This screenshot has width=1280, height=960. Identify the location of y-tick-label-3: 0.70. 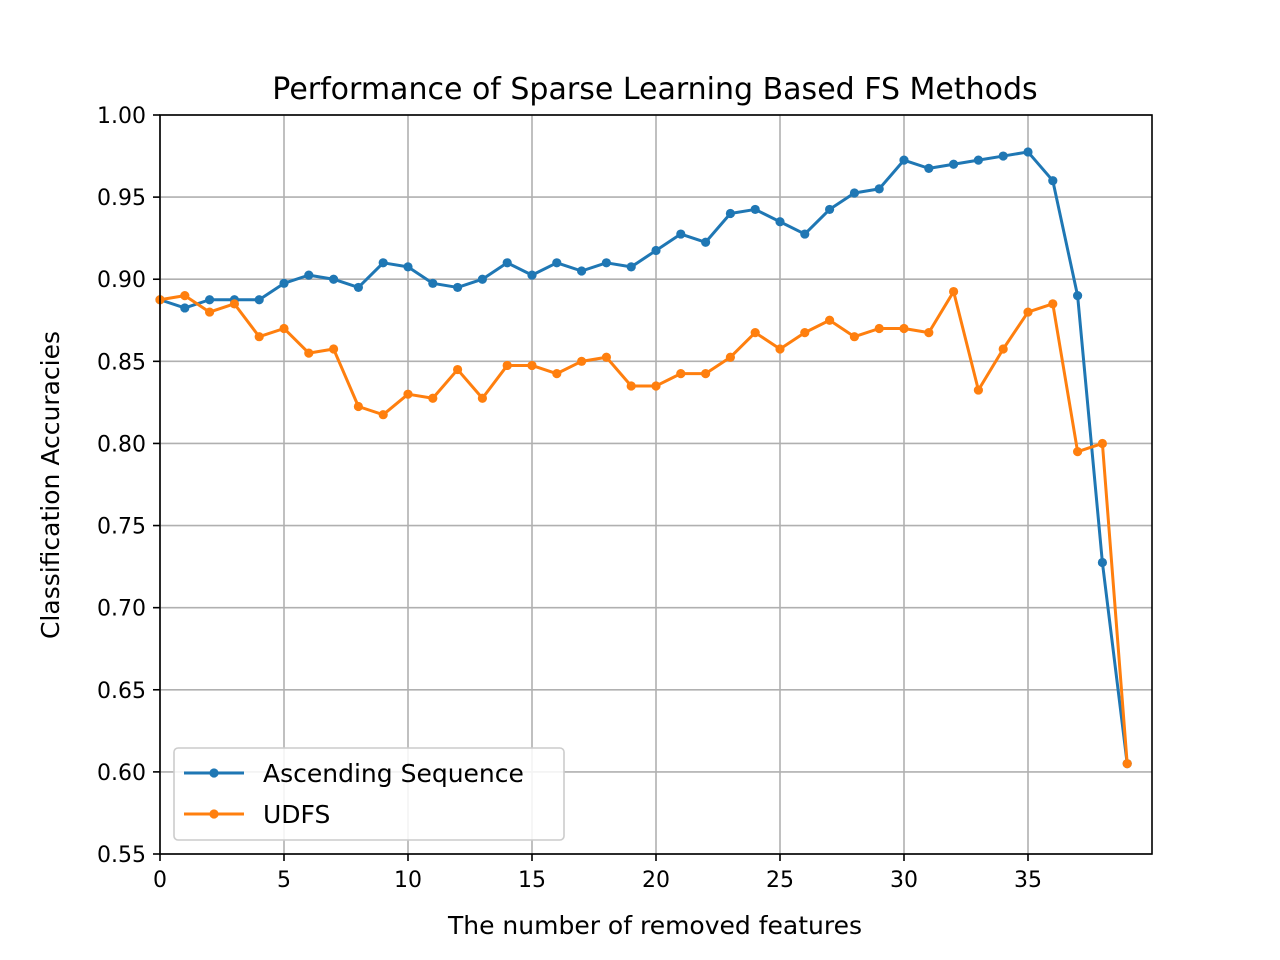
(121, 609).